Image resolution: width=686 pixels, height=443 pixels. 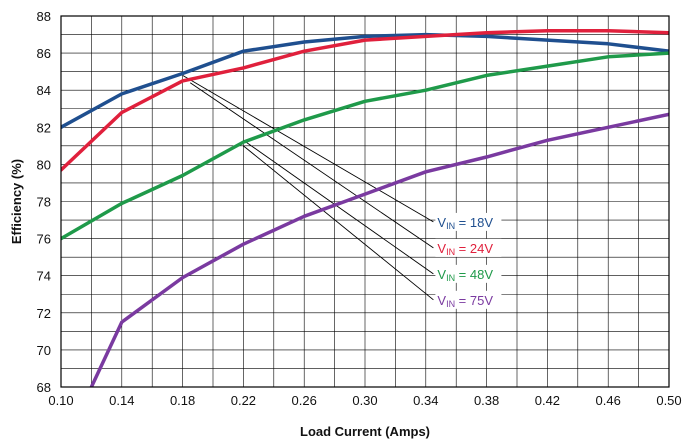 I want to click on series-label: VIN = 24V, so click(x=468, y=247).